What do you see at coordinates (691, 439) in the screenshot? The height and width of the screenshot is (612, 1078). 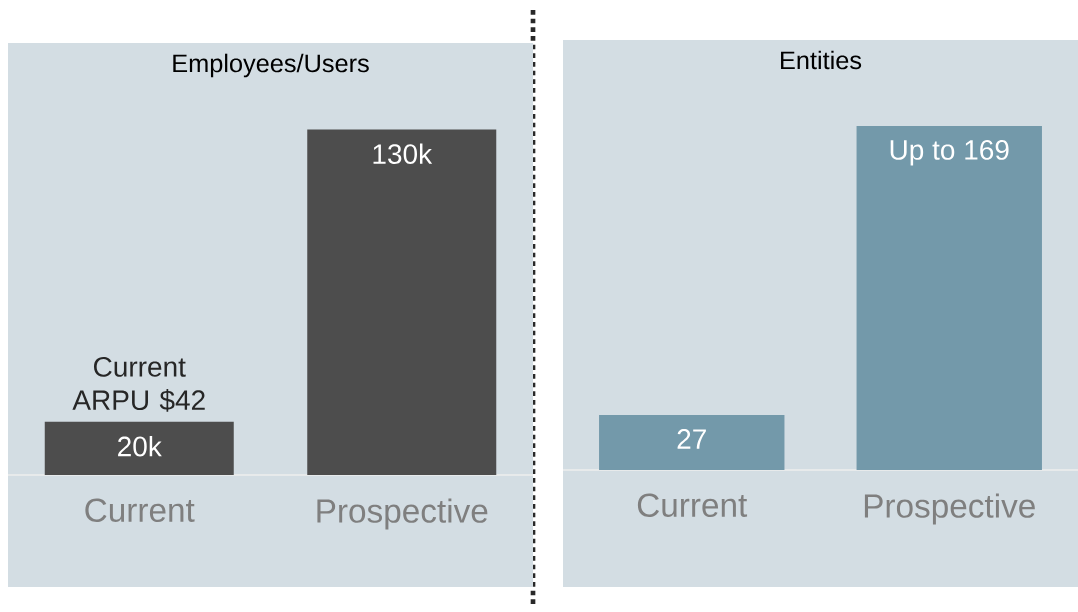 I see `data-label: 27` at bounding box center [691, 439].